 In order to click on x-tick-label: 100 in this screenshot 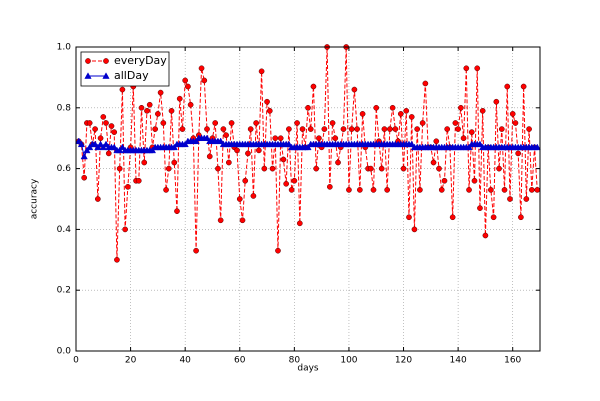, I will do `click(348, 361)`.